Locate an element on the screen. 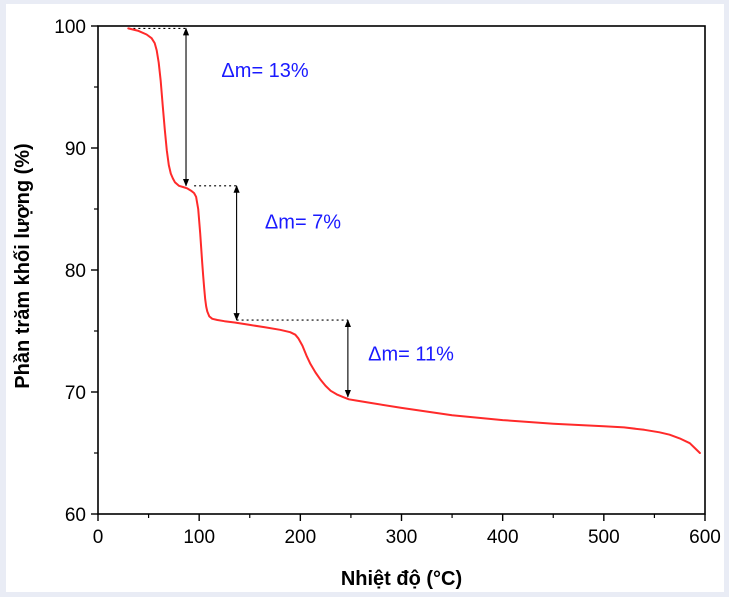  mass-loss-label: Δm= 11% is located at coordinates (411, 354).